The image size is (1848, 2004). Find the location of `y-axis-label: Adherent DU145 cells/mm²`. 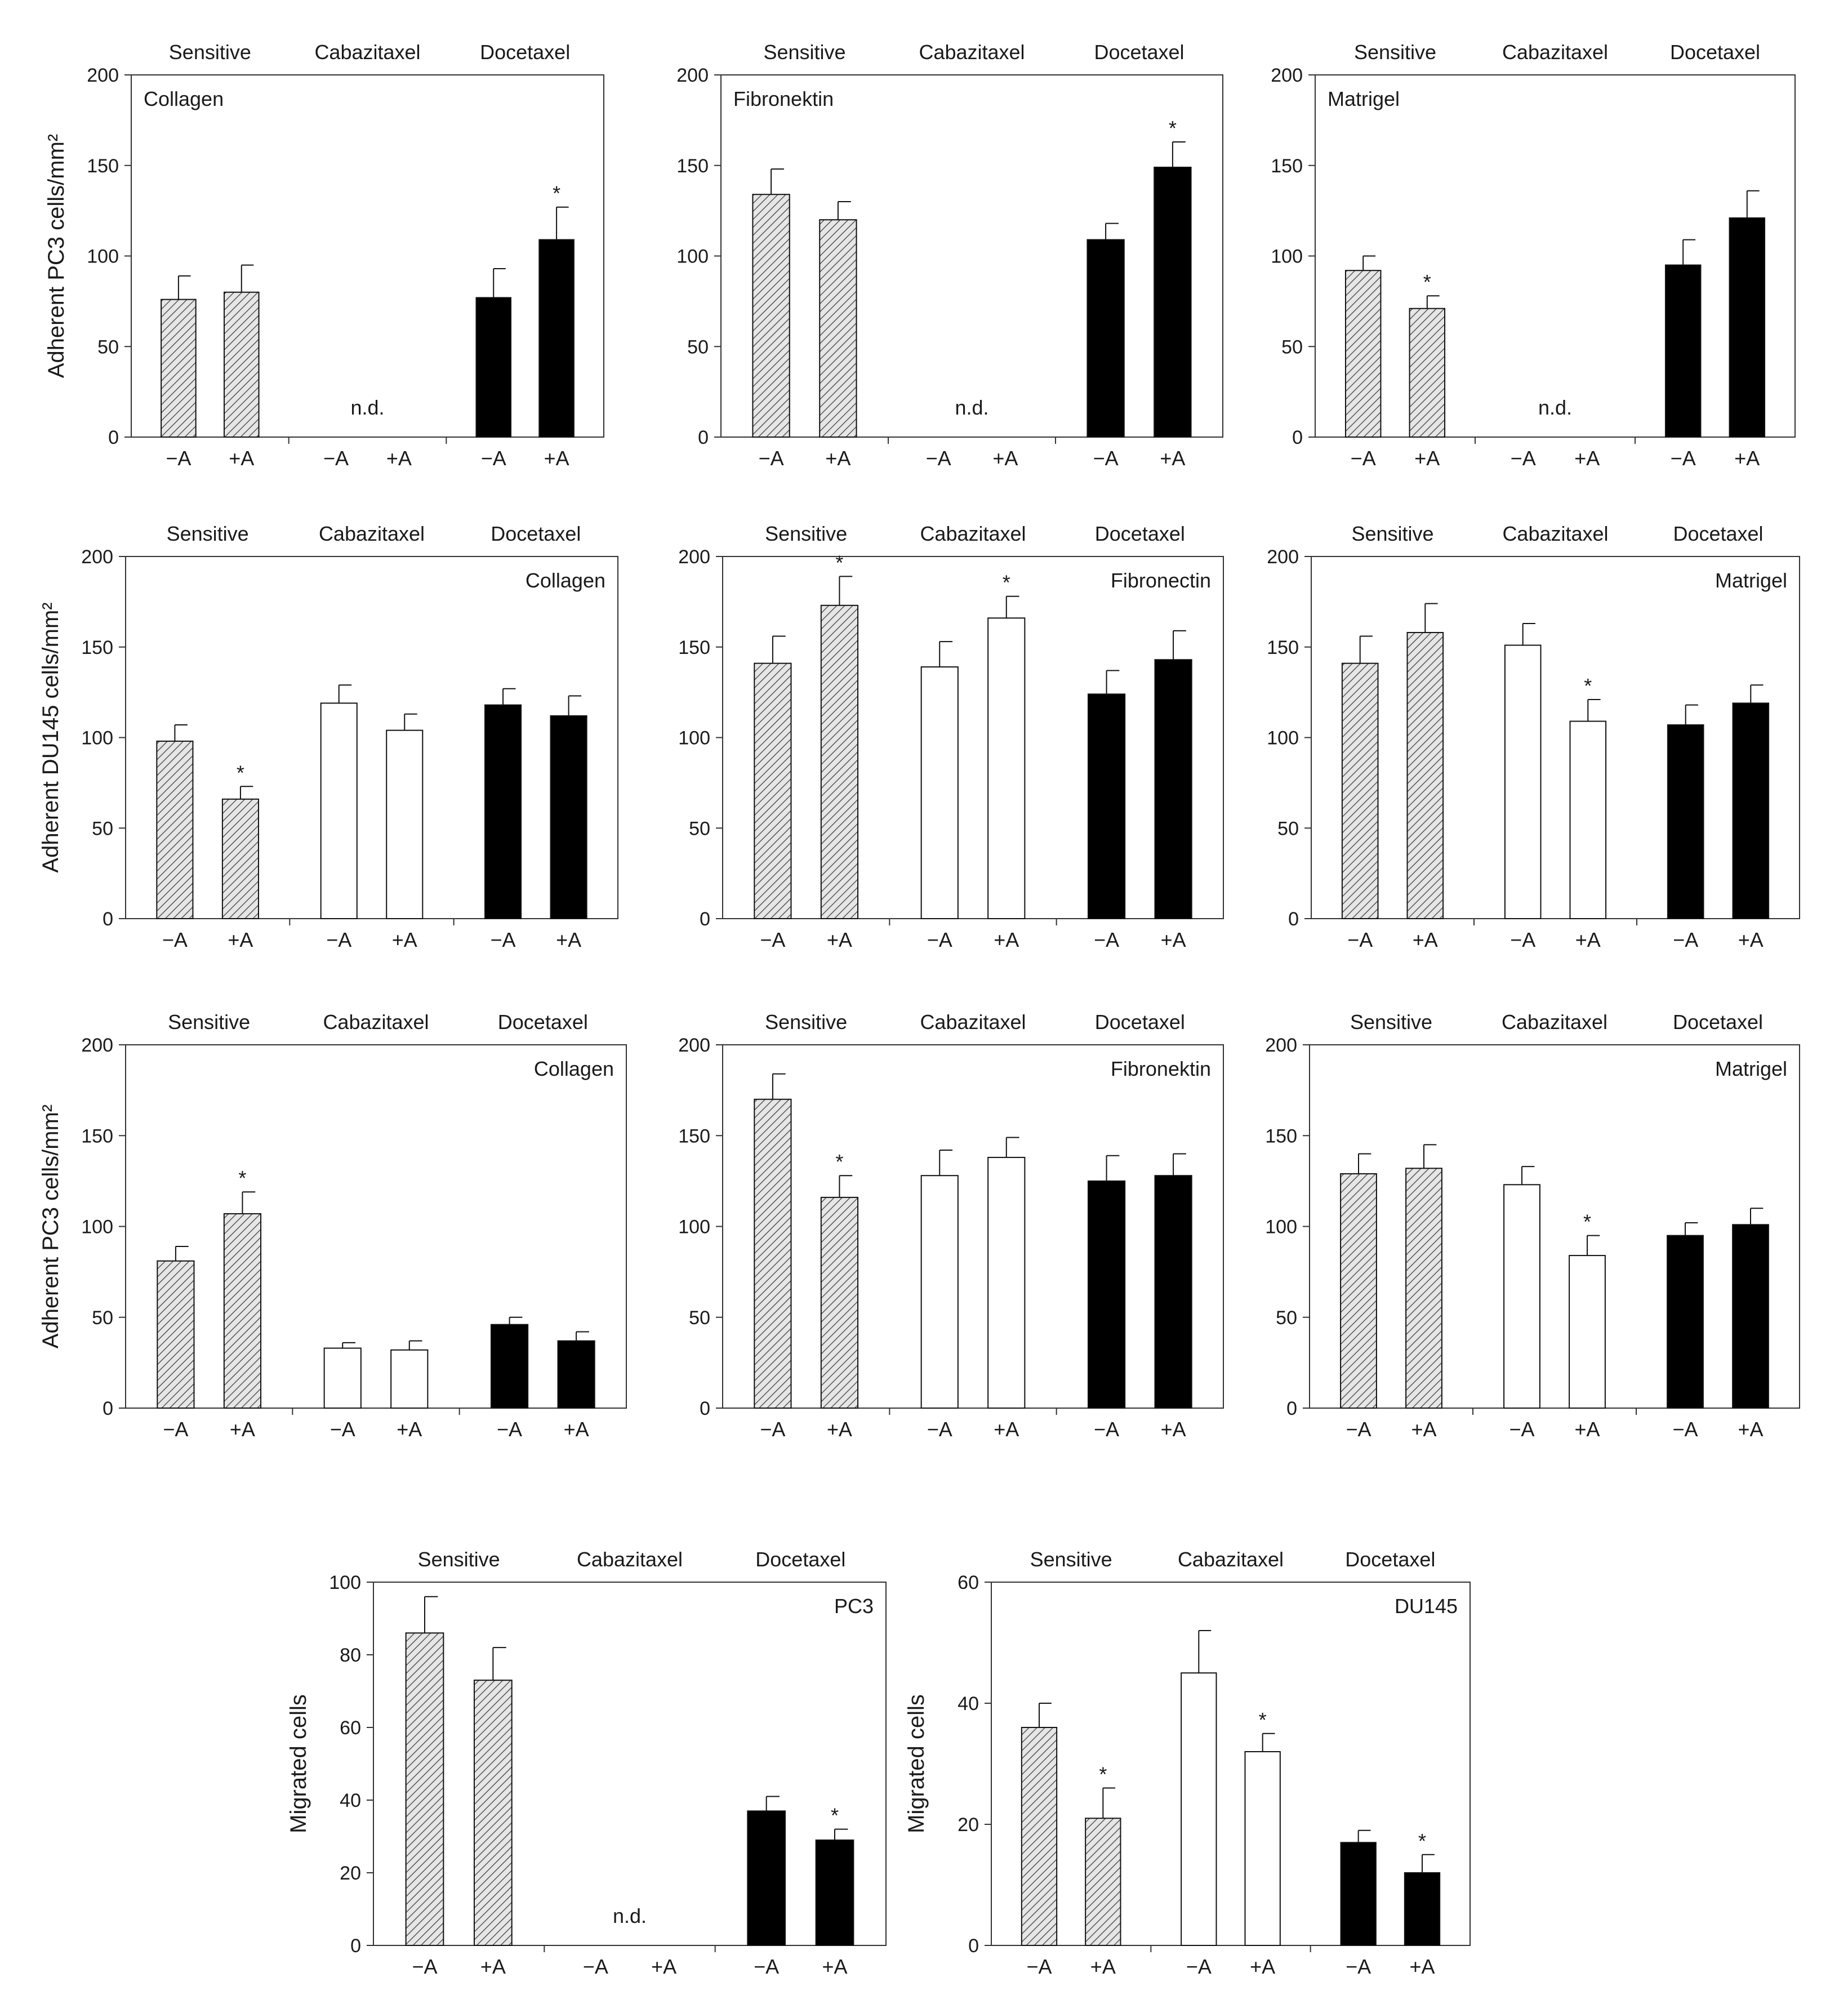

y-axis-label: Adherent DU145 cells/mm² is located at coordinates (51, 737).